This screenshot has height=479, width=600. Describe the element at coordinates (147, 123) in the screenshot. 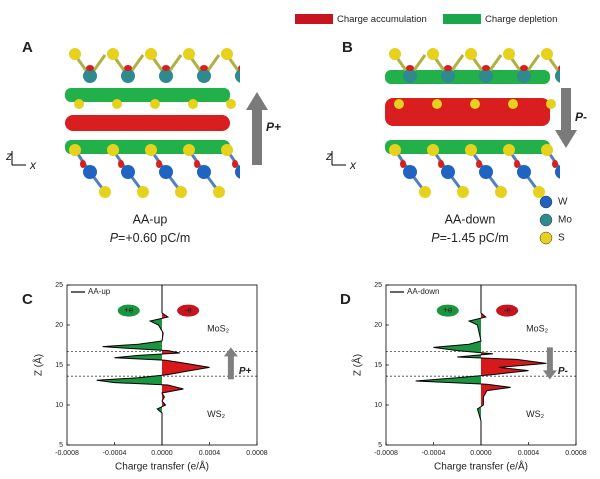

I see `accumulation-band` at that location.